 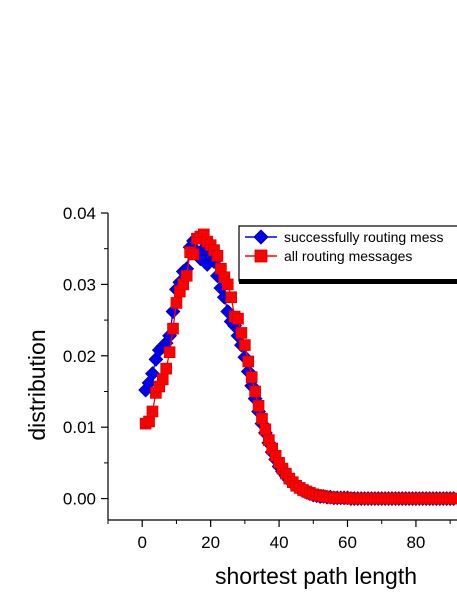 I want to click on y-tick-label: 0.03, so click(x=79, y=284).